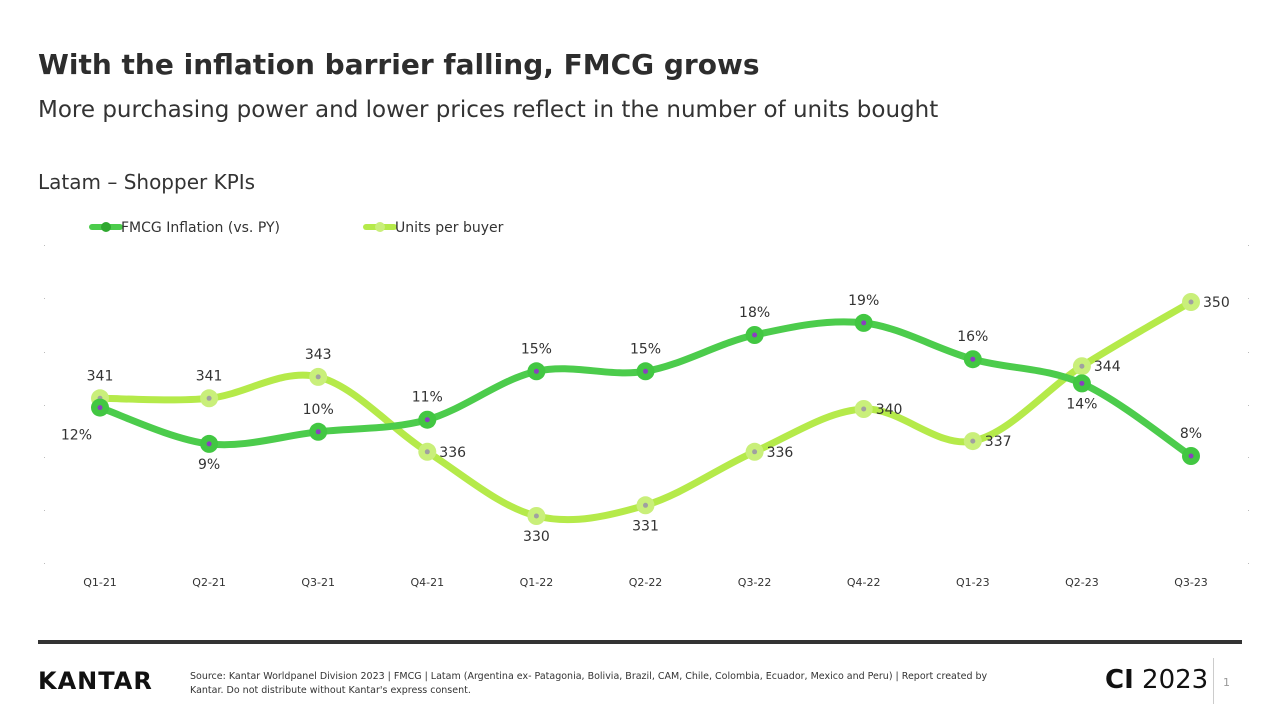  What do you see at coordinates (1107, 367) in the screenshot?
I see `data-label: 344` at bounding box center [1107, 367].